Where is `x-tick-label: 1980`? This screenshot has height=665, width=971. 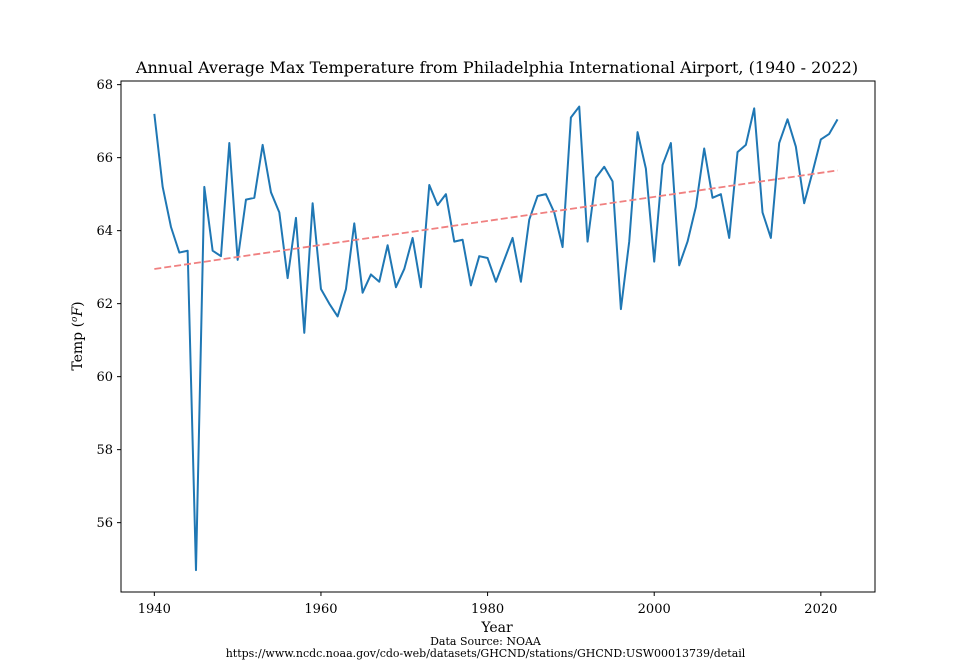 x-tick-label: 1980 is located at coordinates (487, 609).